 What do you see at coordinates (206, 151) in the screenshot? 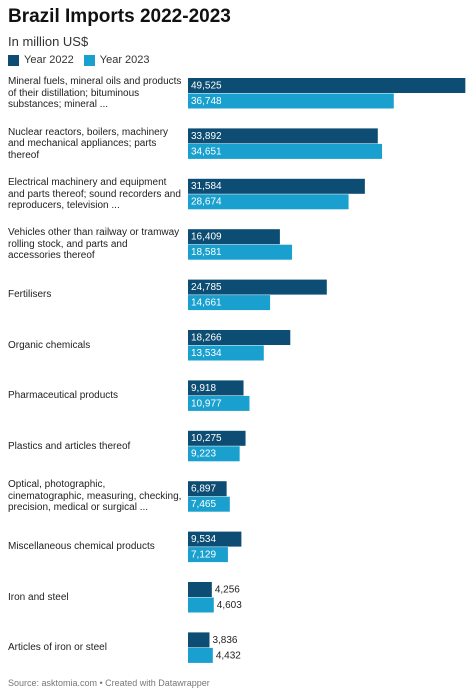
I see `value-label: 34,651` at bounding box center [206, 151].